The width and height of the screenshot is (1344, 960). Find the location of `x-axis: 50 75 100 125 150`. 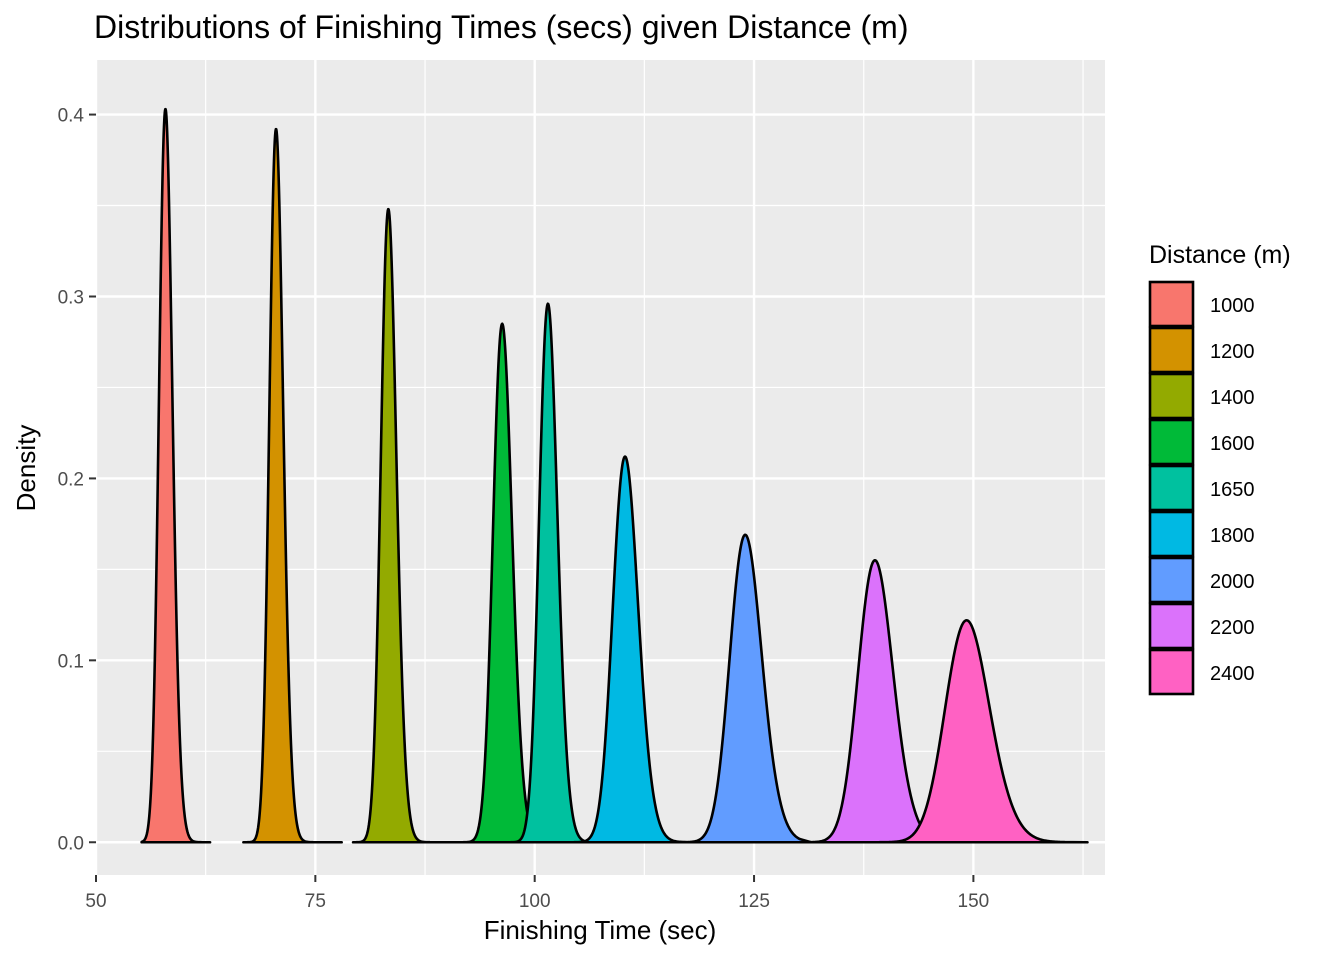

x-axis: 50 75 100 125 150 is located at coordinates (537, 893).